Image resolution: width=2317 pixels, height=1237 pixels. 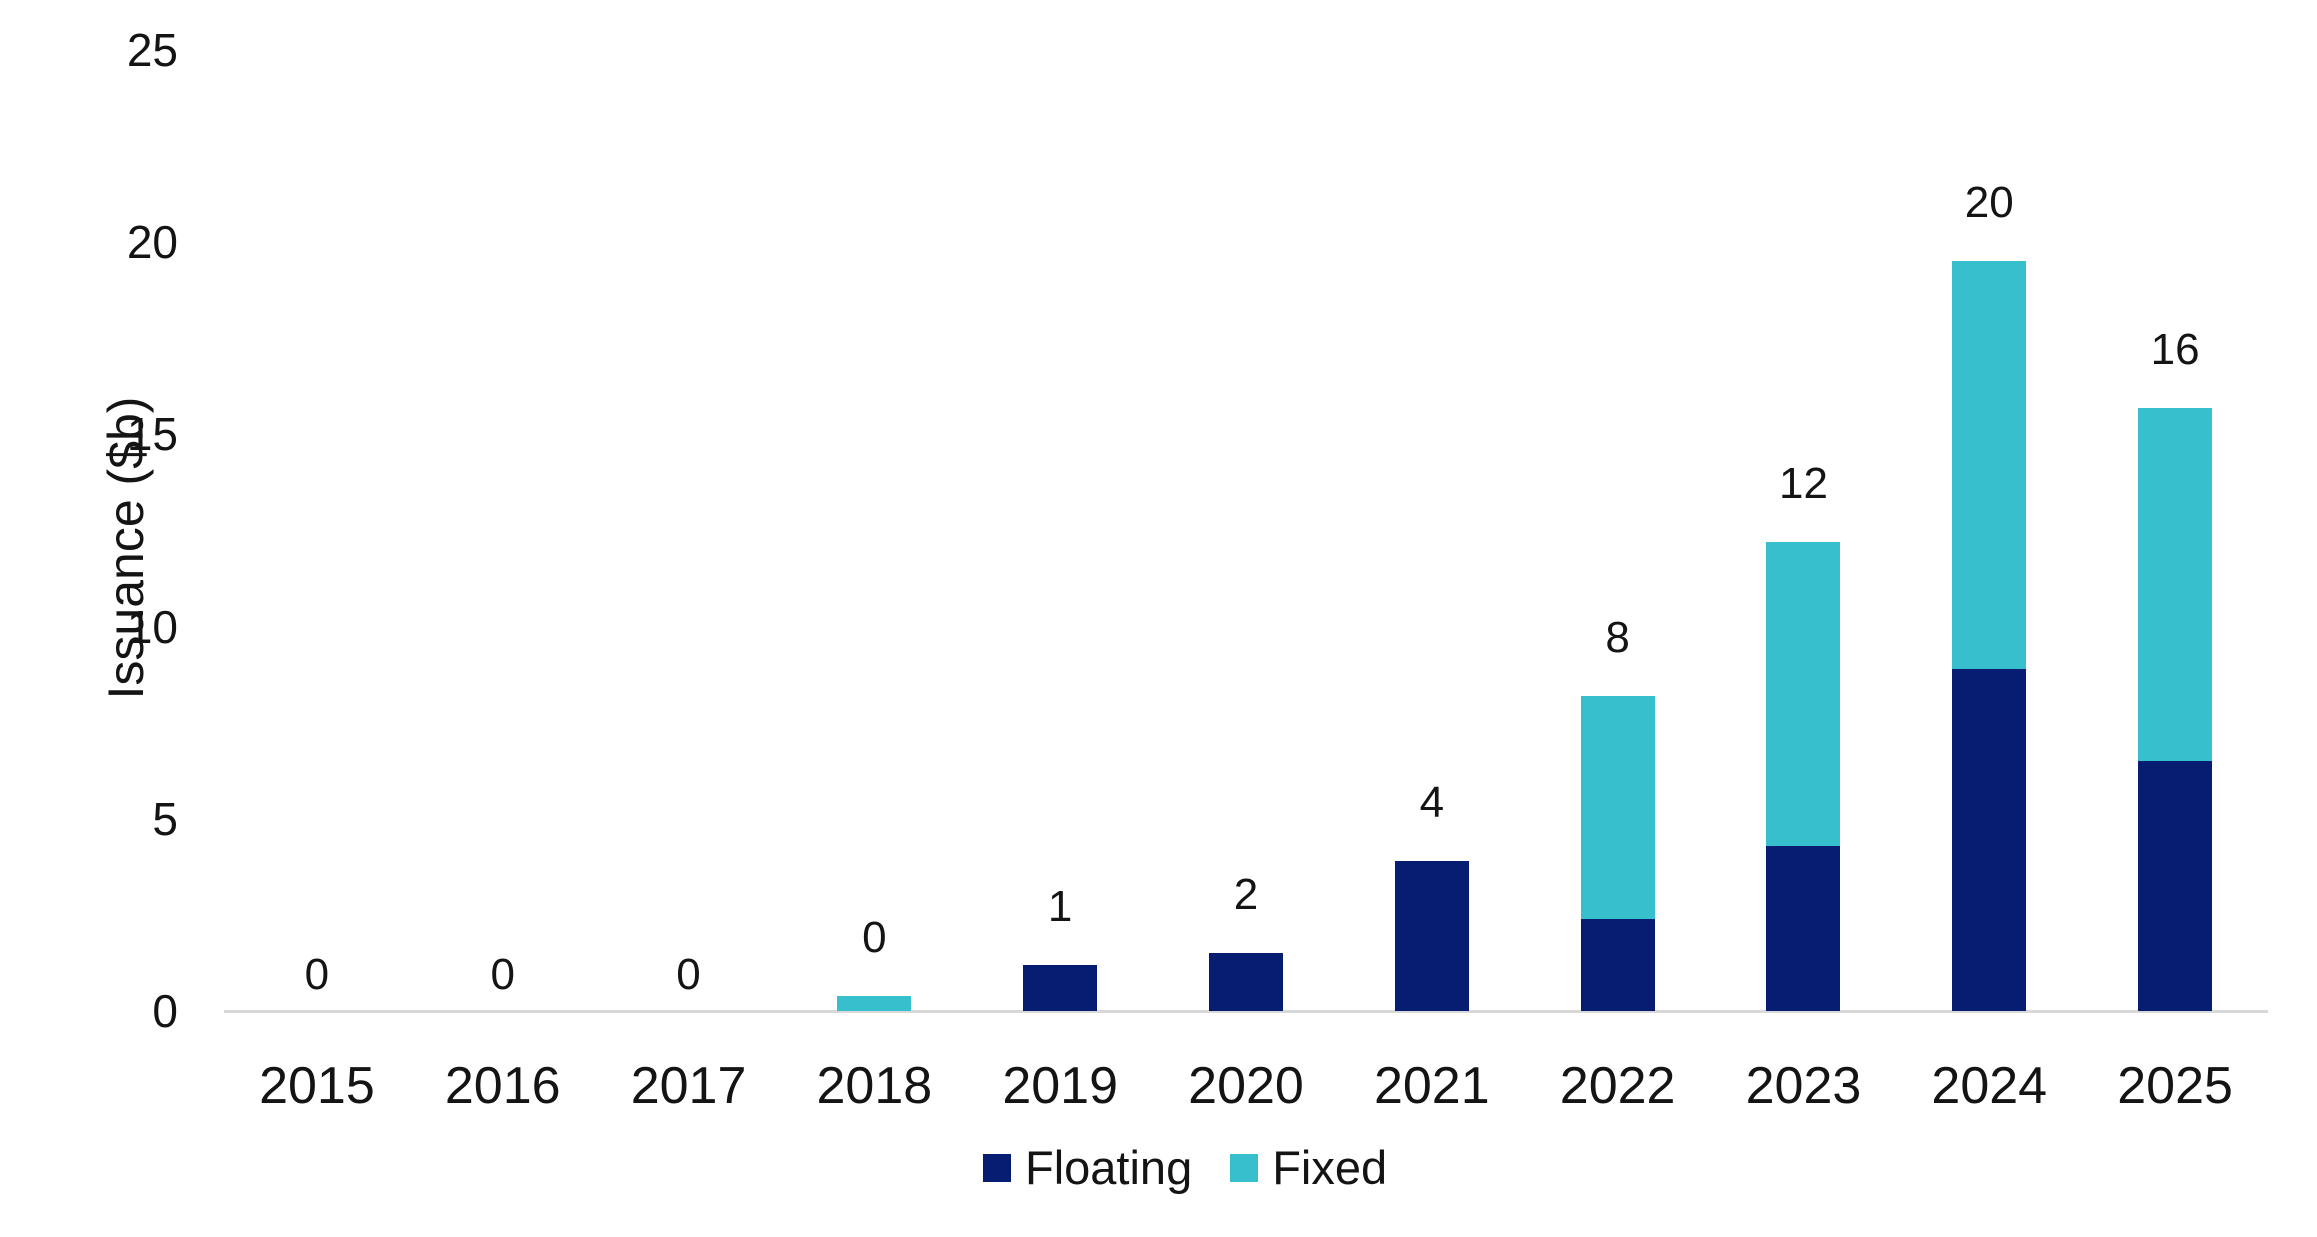 I want to click on x-tick-label-2021: 2021, so click(x=1431, y=1086).